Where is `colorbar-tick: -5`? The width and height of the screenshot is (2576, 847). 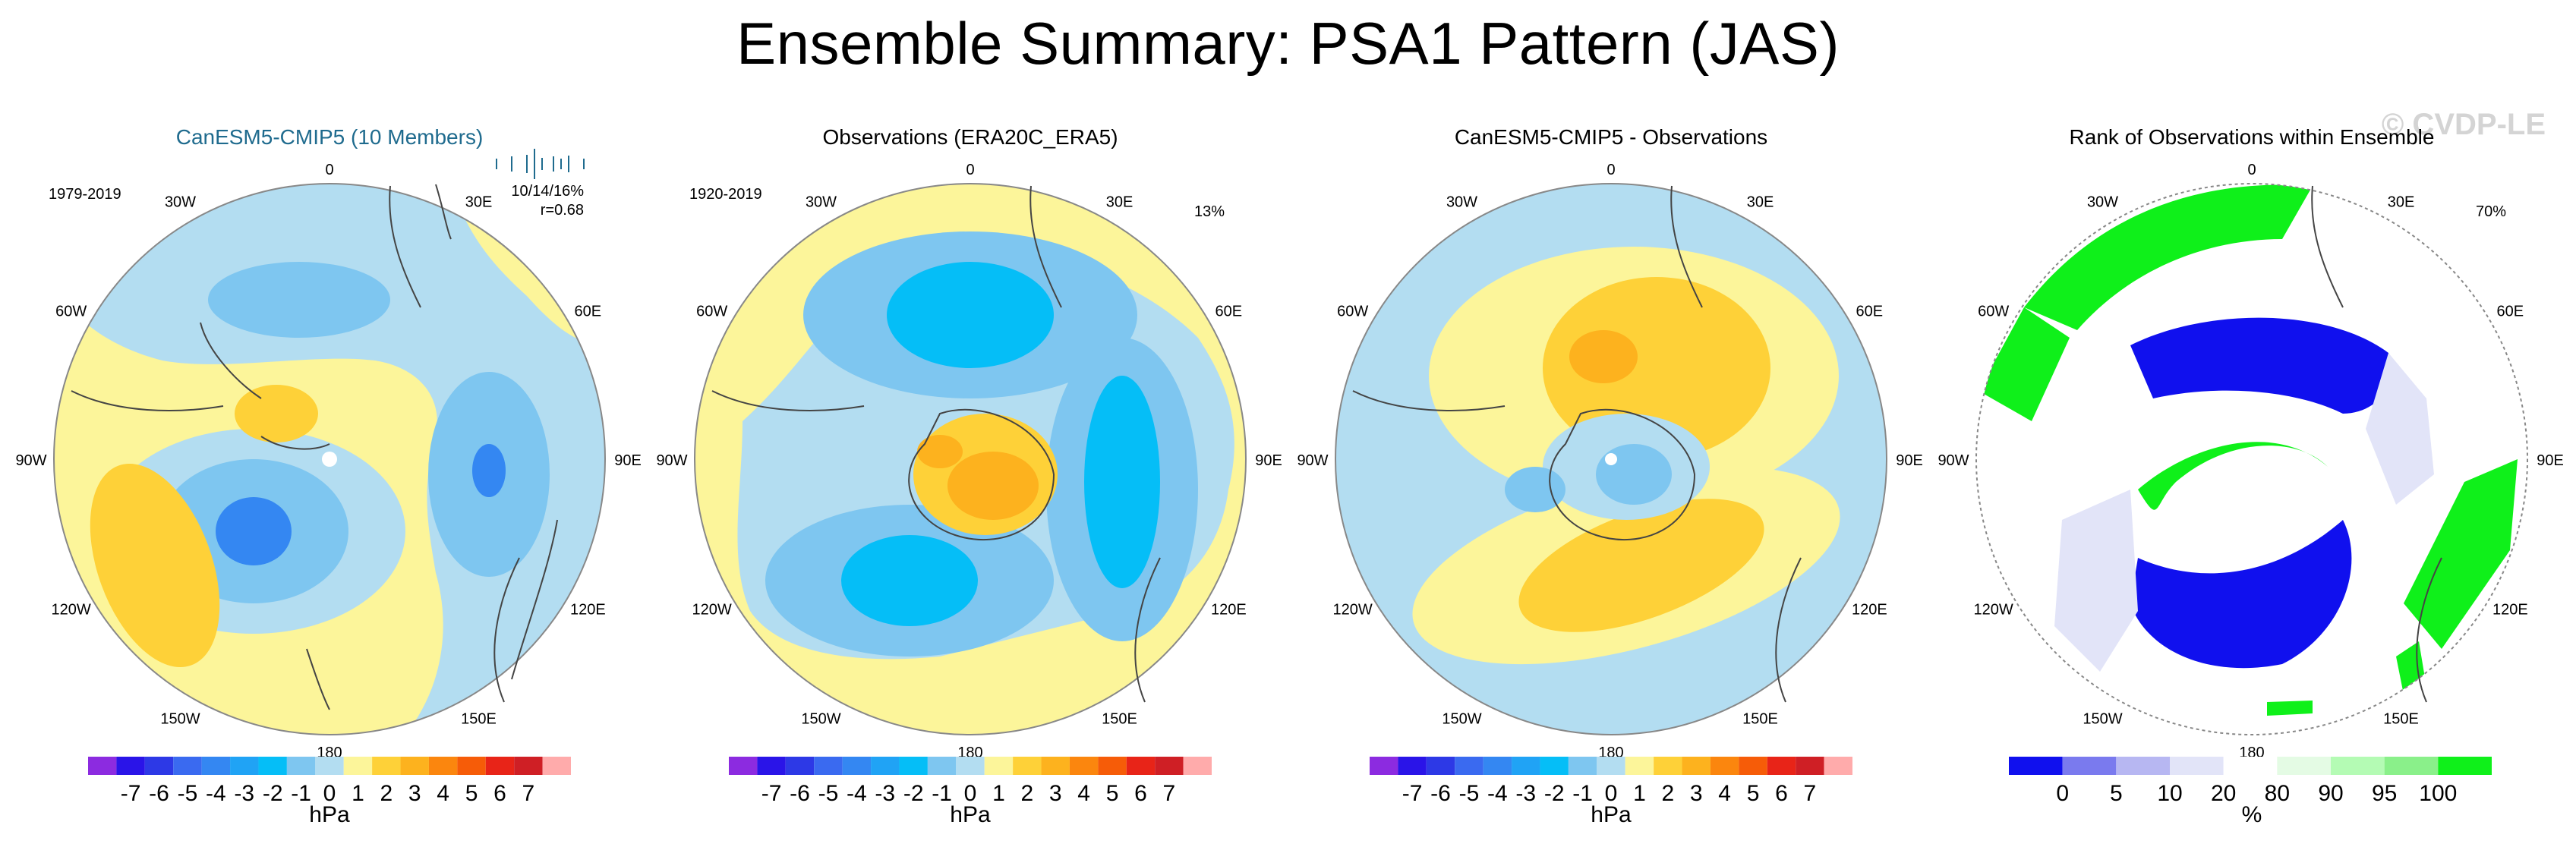
colorbar-tick: -5 is located at coordinates (828, 793).